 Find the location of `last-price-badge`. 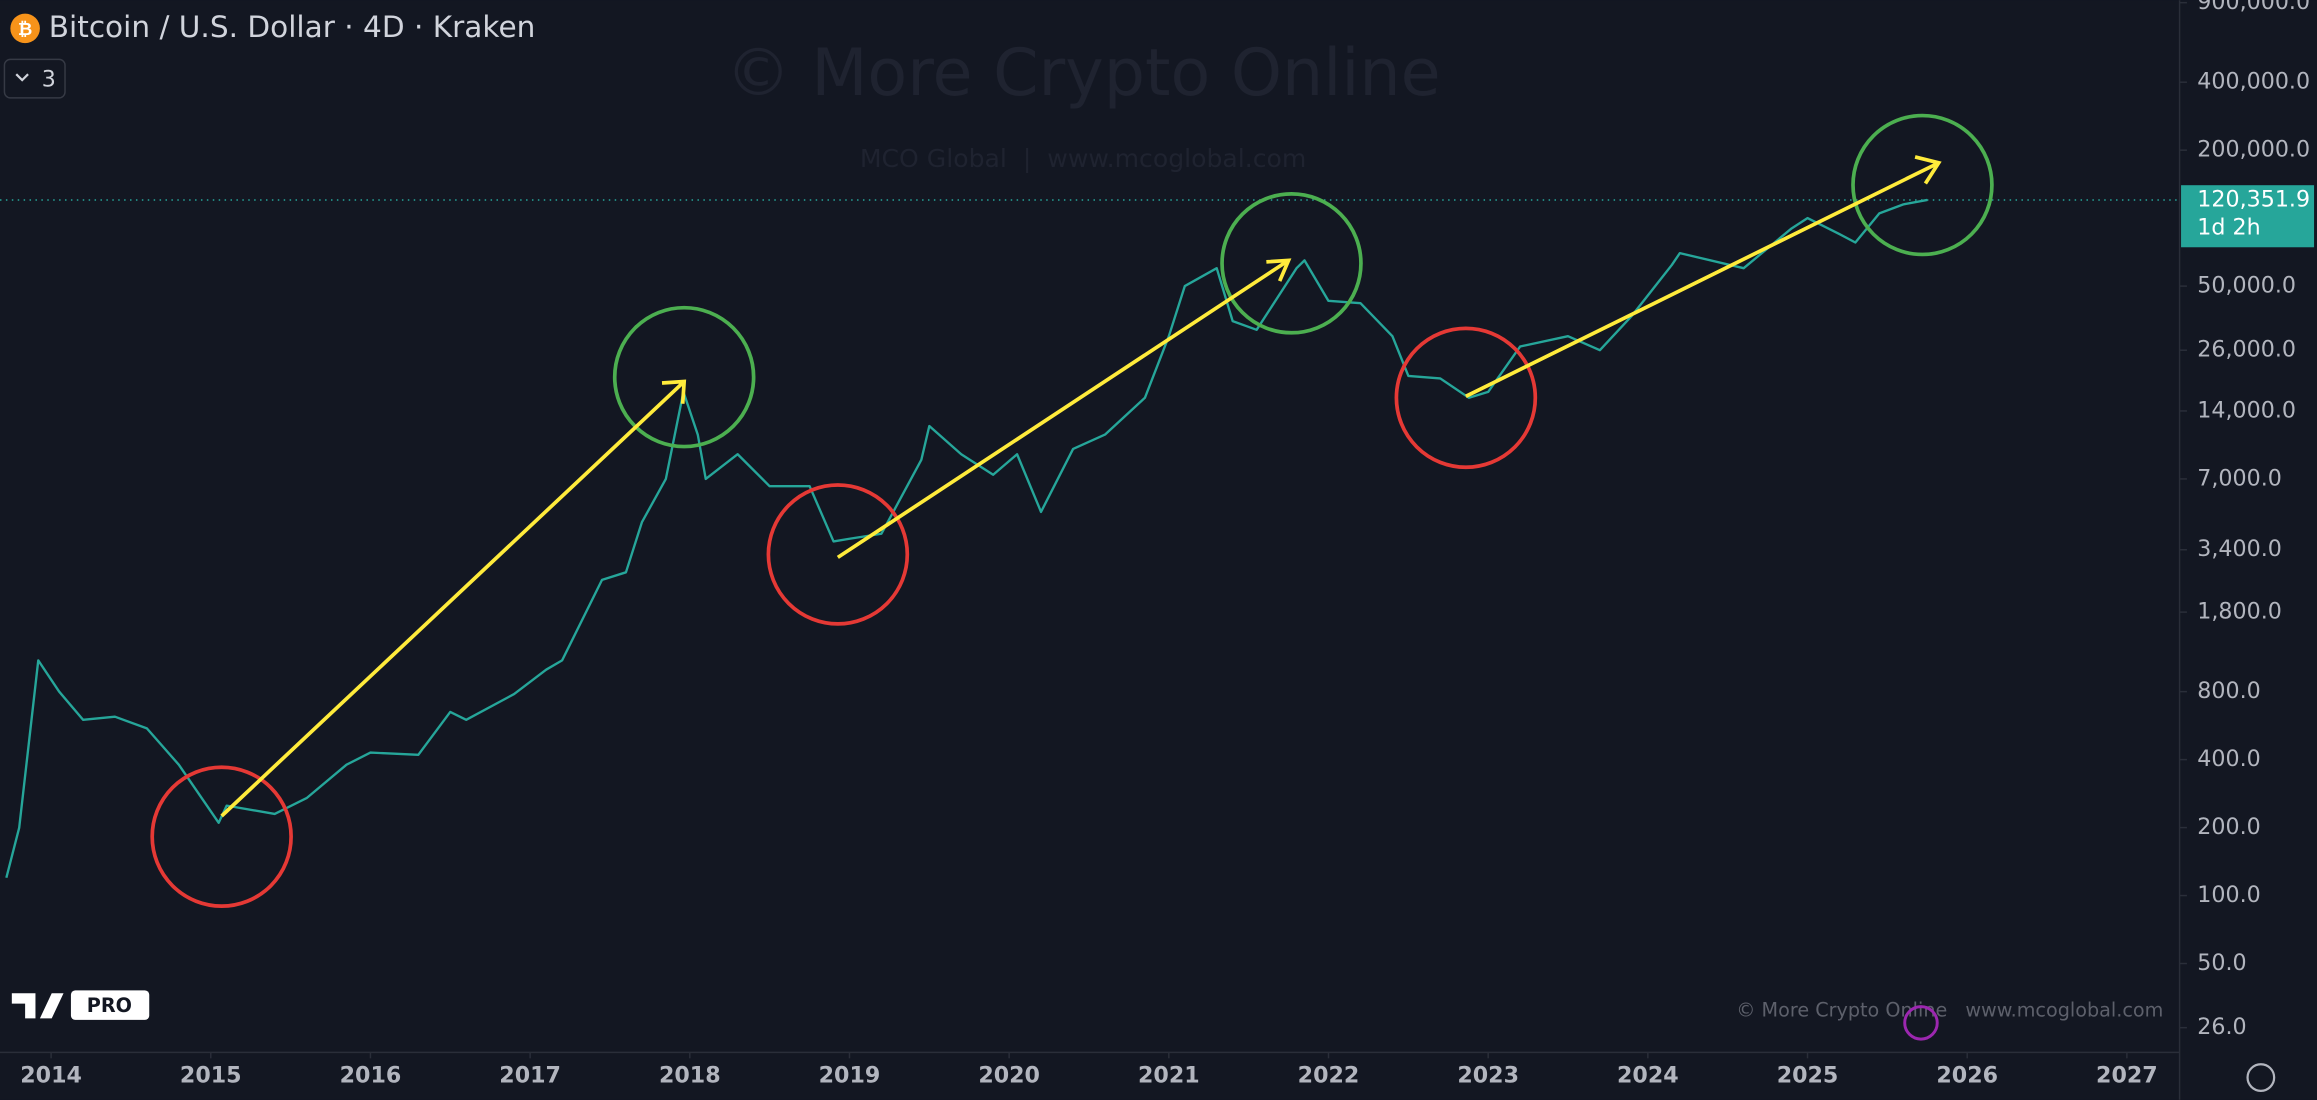

last-price-badge is located at coordinates (2248, 216).